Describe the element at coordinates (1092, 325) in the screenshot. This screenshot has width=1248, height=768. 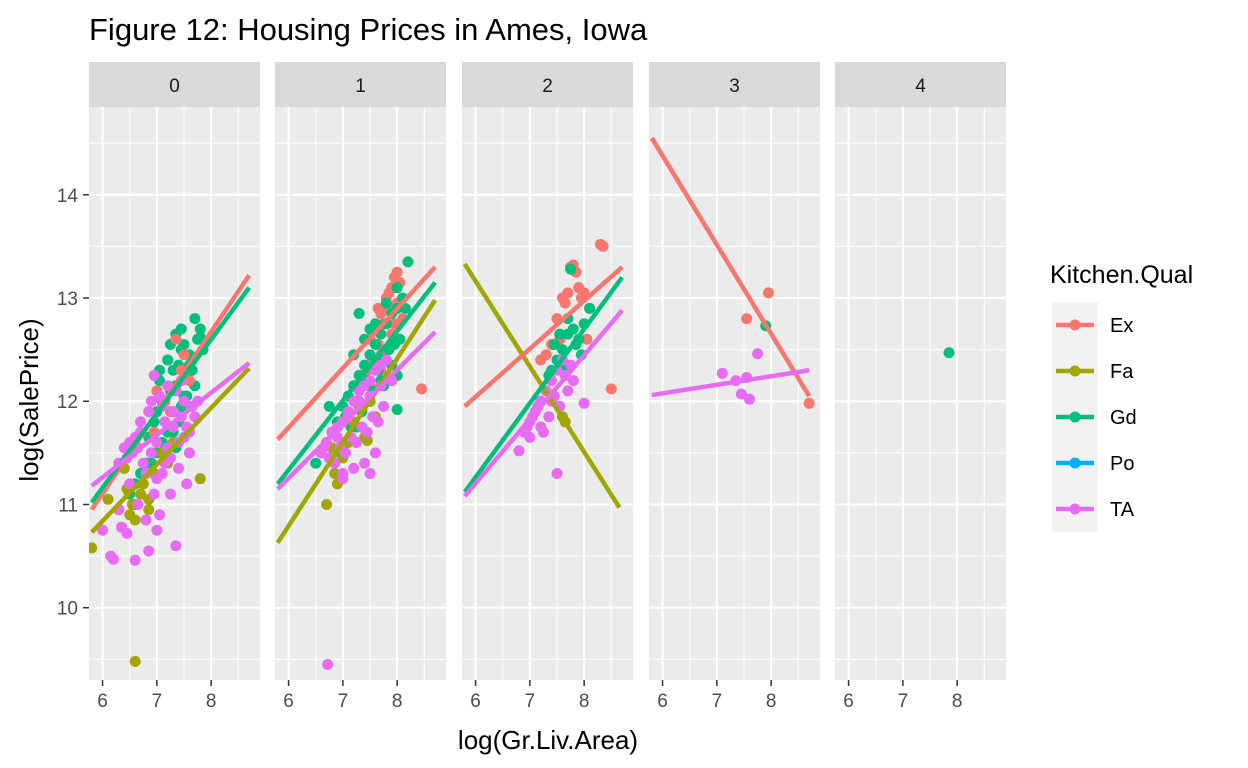
I see `legend-item-ex: Ex` at that location.